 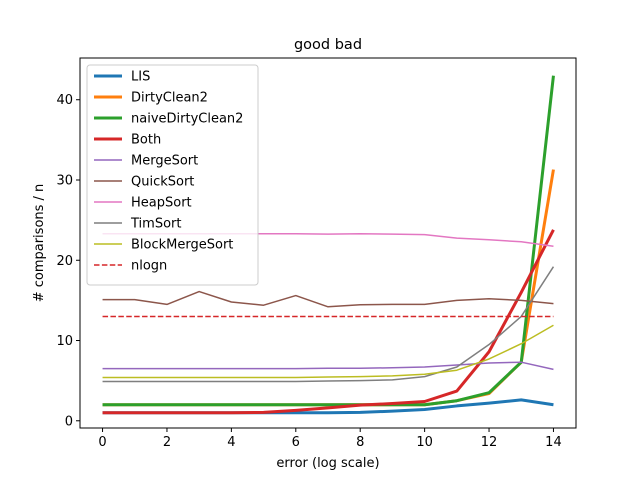 What do you see at coordinates (360, 442) in the screenshot?
I see `x-tick-label: 8` at bounding box center [360, 442].